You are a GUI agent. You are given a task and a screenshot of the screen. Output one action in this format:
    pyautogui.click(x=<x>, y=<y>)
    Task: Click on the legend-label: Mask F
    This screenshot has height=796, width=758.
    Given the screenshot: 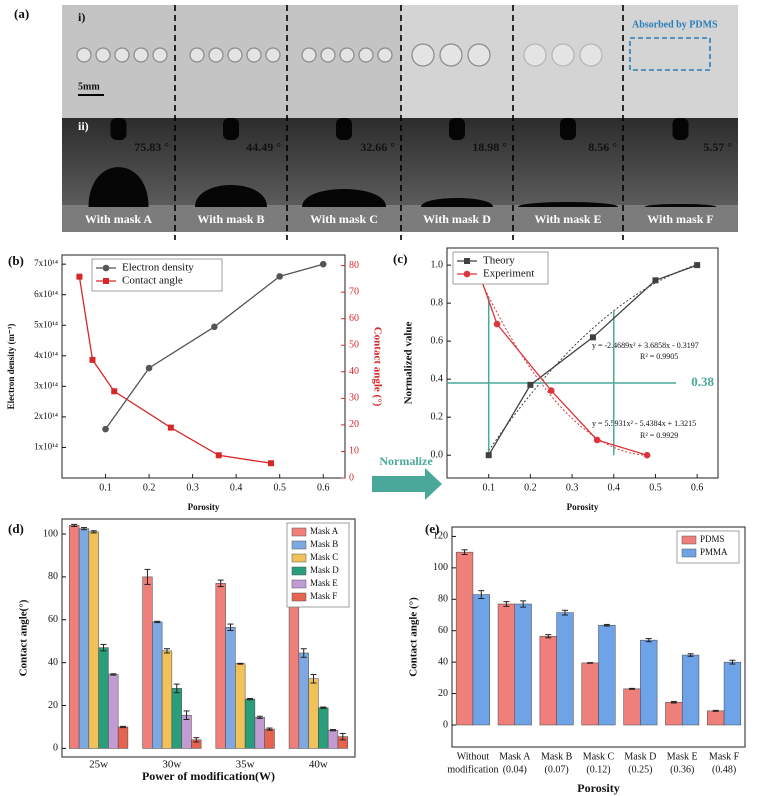 What is the action you would take?
    pyautogui.click(x=323, y=596)
    